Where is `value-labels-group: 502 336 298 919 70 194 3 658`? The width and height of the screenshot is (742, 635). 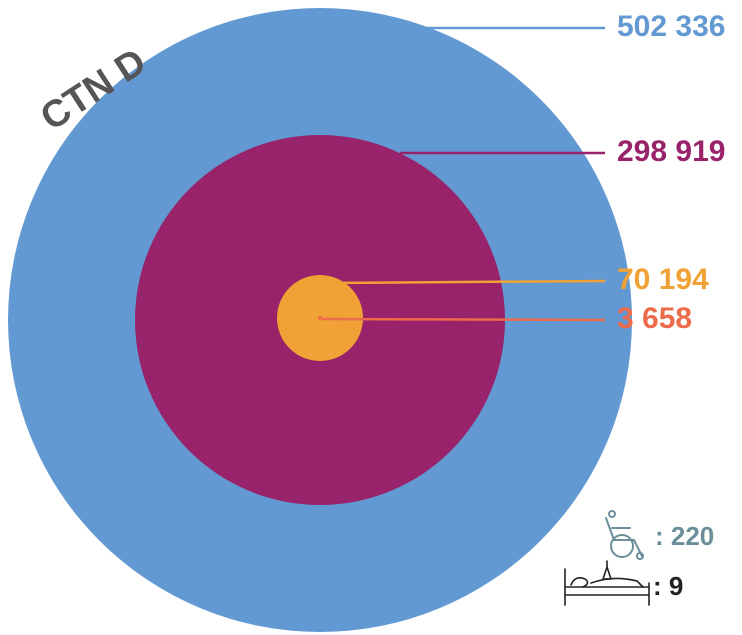
value-labels-group: 502 336 298 919 70 194 3 658 is located at coordinates (671, 172).